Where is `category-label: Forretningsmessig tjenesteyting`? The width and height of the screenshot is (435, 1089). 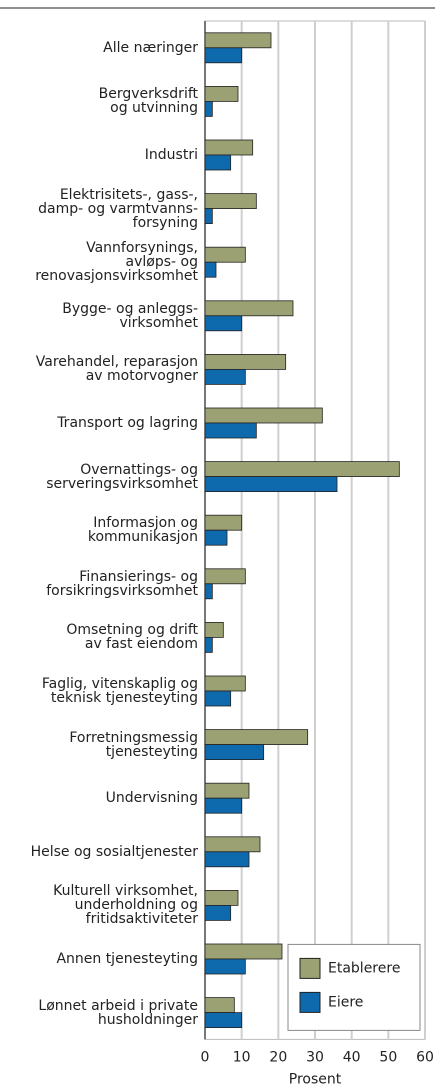 category-label: Forretningsmessig tjenesteyting is located at coordinates (133, 744).